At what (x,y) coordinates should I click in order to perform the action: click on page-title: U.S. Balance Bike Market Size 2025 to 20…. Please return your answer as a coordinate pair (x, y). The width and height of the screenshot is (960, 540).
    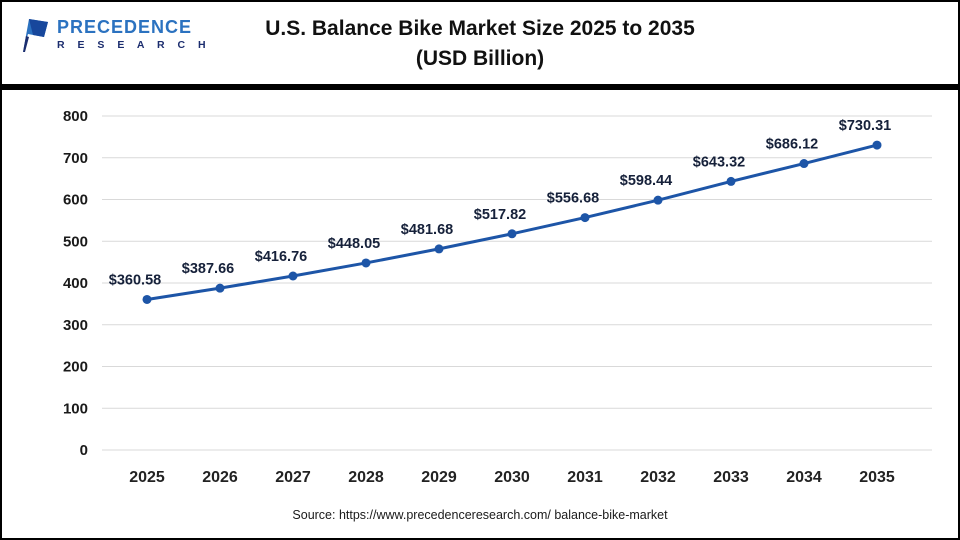
    Looking at the image, I should click on (480, 43).